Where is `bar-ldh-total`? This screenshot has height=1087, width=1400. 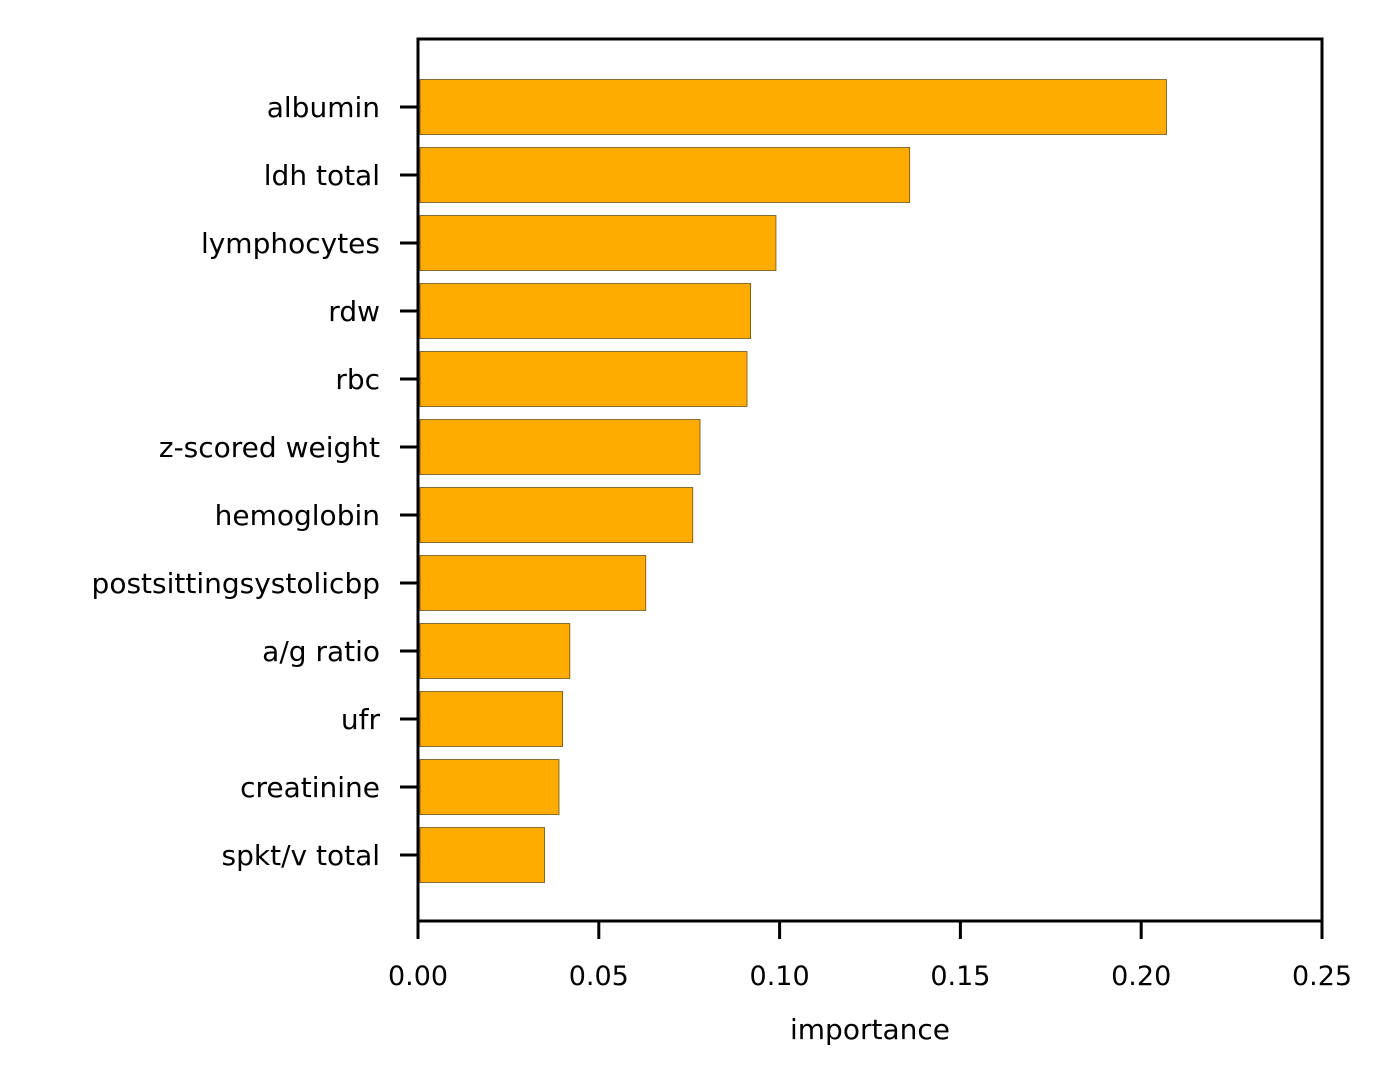 bar-ldh-total is located at coordinates (665, 175).